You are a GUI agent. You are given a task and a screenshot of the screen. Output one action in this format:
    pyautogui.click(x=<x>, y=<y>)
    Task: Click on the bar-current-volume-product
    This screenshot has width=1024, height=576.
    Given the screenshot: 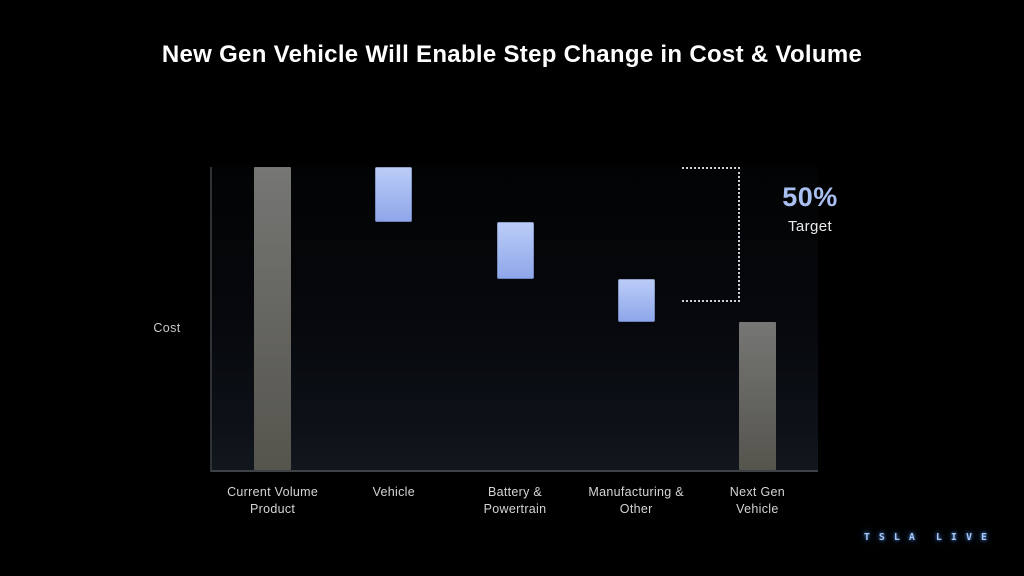 What is the action you would take?
    pyautogui.click(x=273, y=318)
    